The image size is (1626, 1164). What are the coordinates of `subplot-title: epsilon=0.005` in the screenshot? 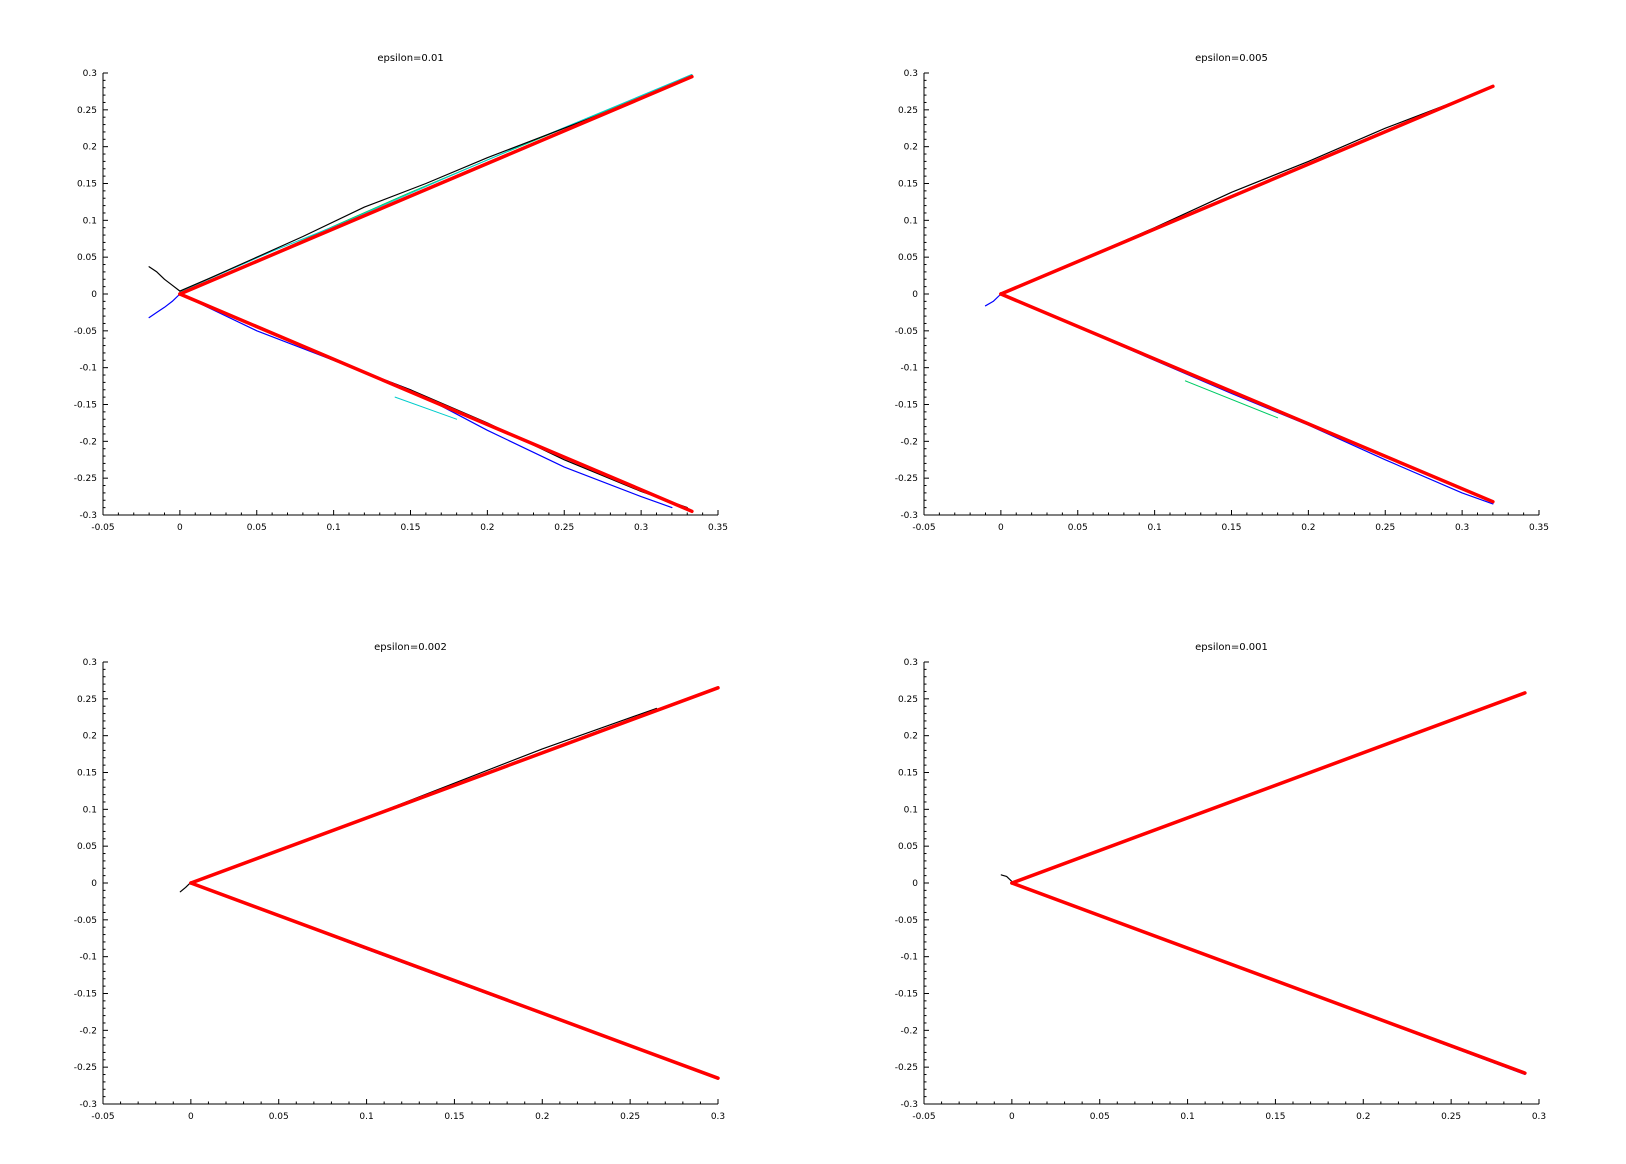 It's located at (1231, 58).